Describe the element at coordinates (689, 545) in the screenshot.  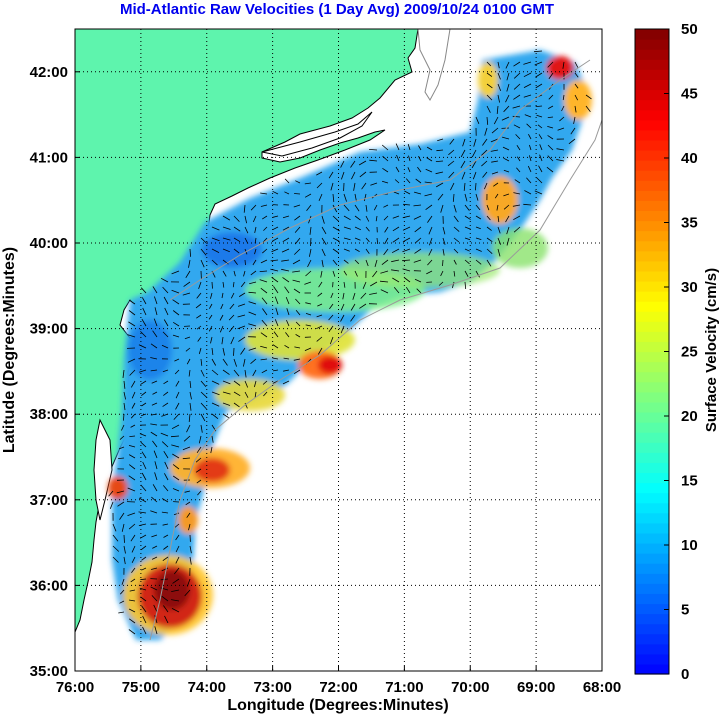
I see `colorbar-tick-label: 10` at that location.